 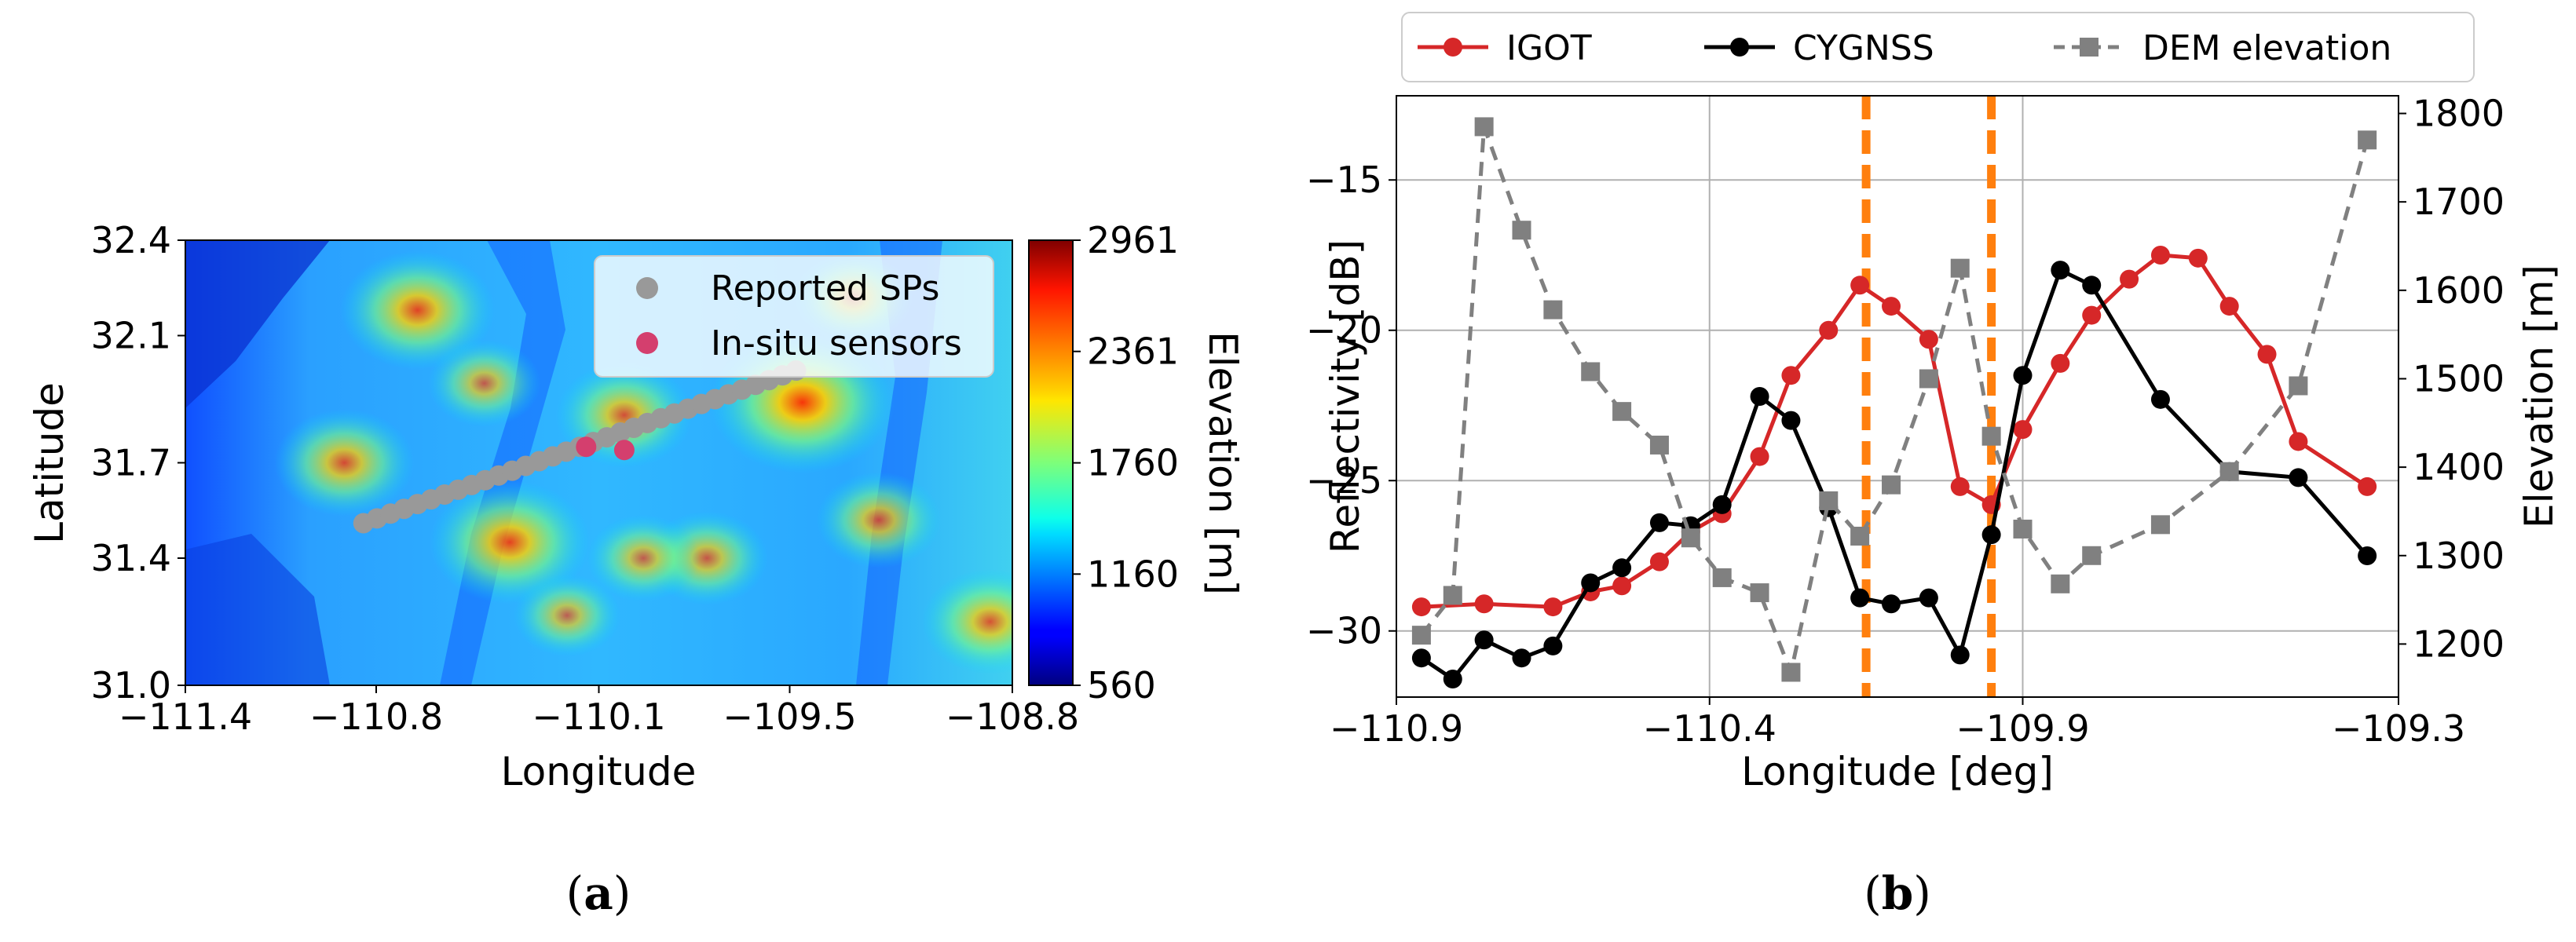 I want to click on plot-legend: IGOT CYGNSS DEM elevation, so click(x=1938, y=47).